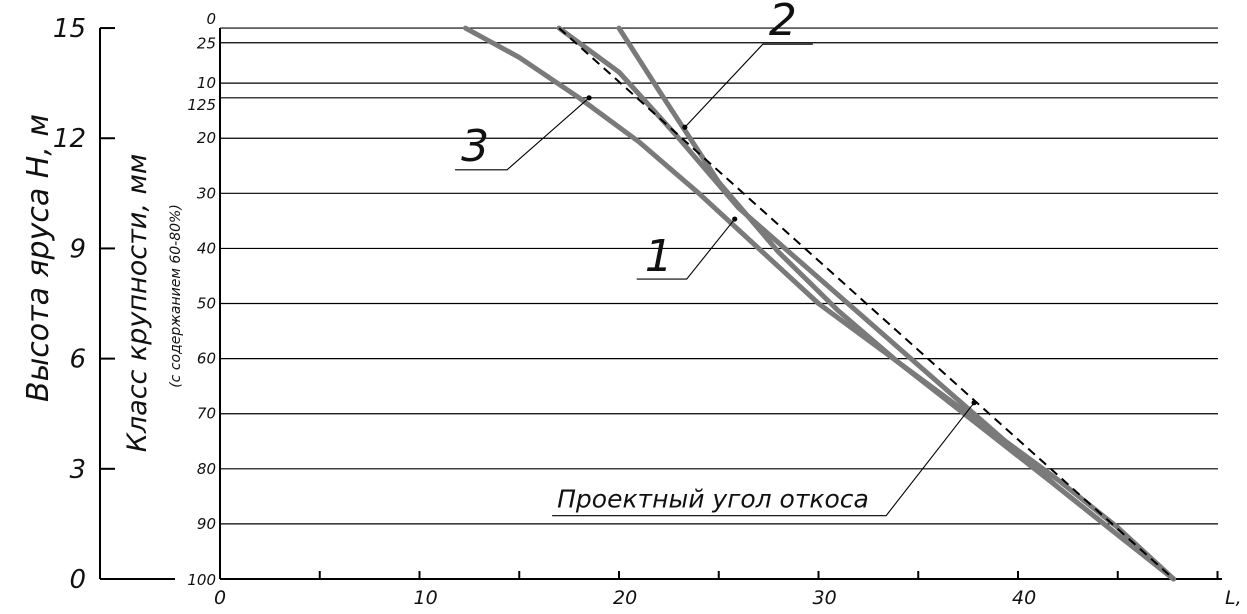 Image resolution: width=1247 pixels, height=614 pixels. I want to click on class-tick-label: 60, so click(206, 359).